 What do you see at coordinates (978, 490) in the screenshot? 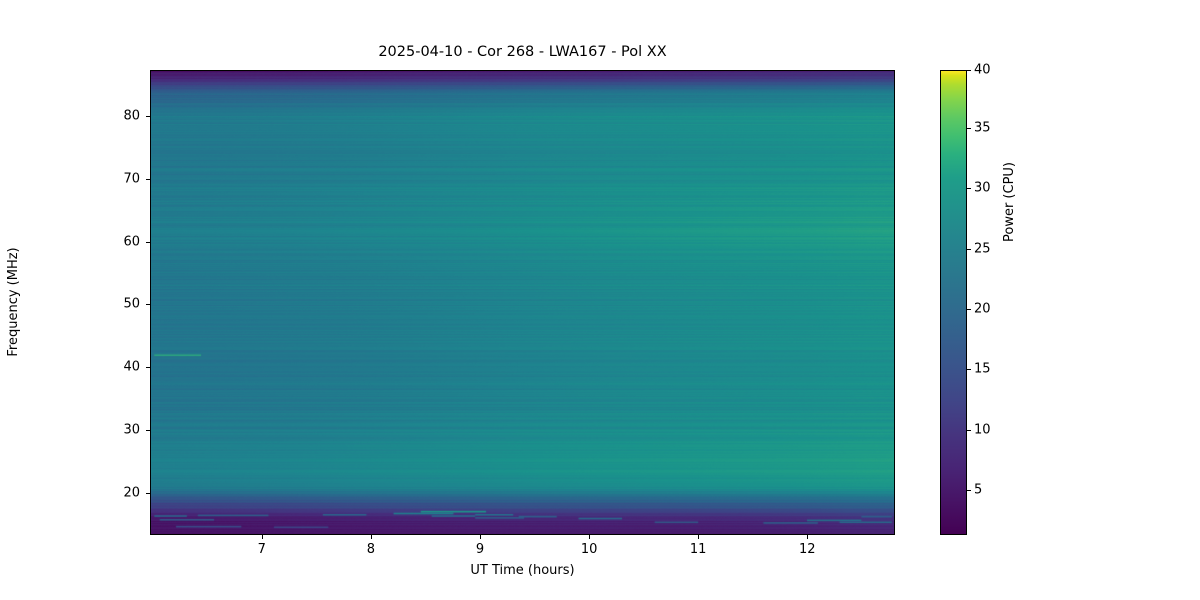
I see `colorbar-tick-label: 5` at bounding box center [978, 490].